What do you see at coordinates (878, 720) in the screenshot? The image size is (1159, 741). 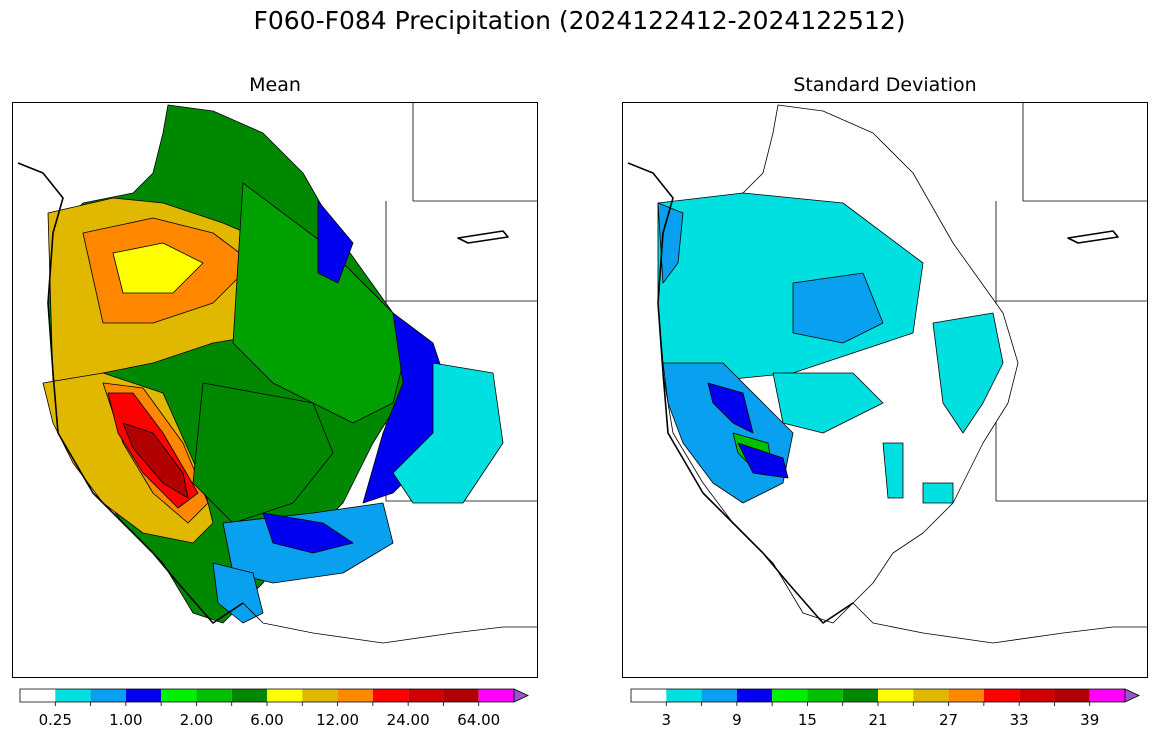 I see `colorbar-tick-label: 21` at bounding box center [878, 720].